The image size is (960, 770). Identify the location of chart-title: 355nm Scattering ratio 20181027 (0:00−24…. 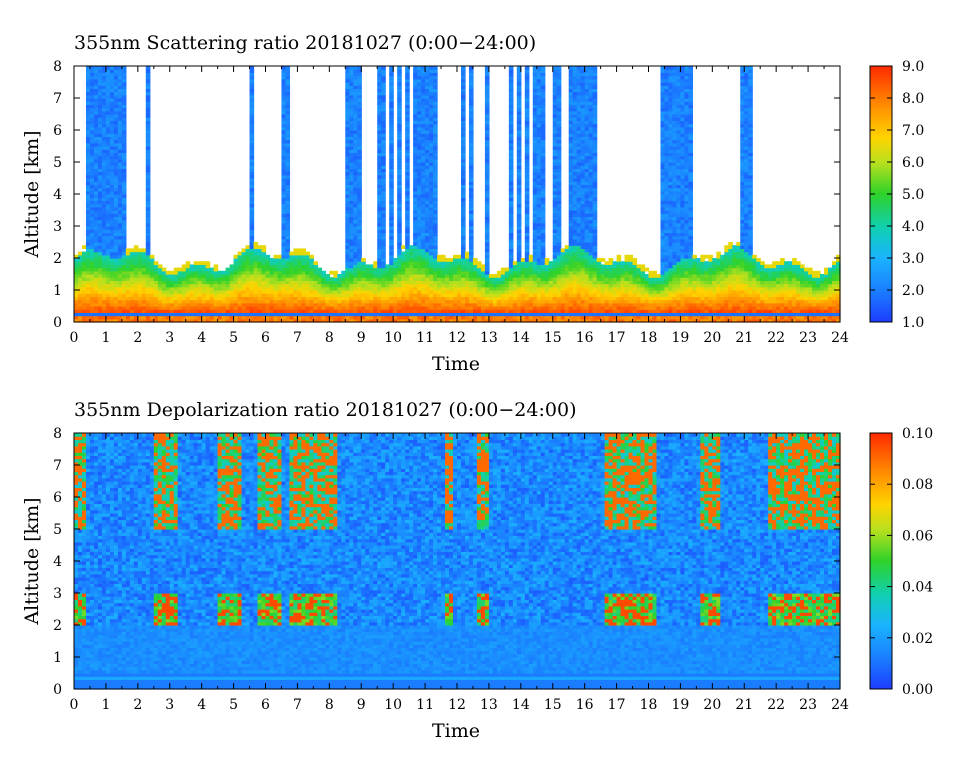
(305, 43).